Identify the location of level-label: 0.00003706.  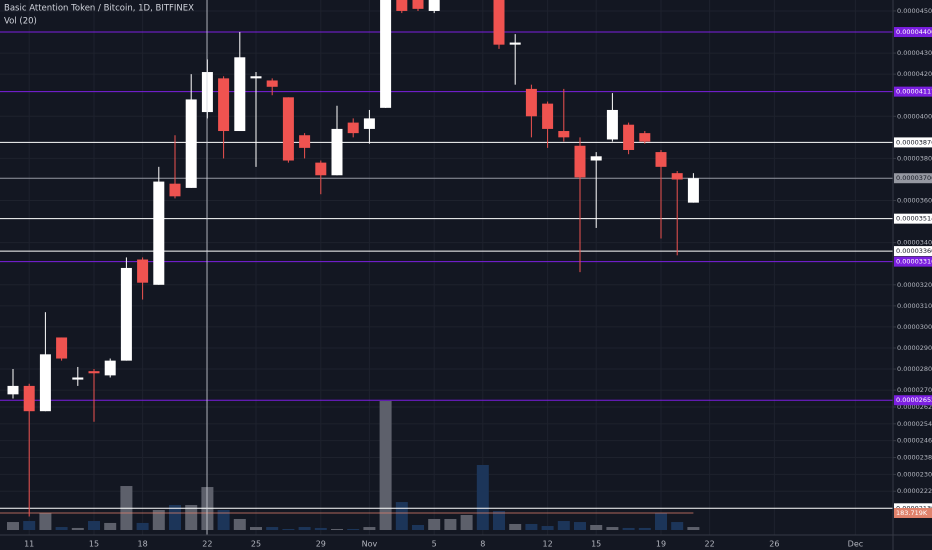
(914, 178).